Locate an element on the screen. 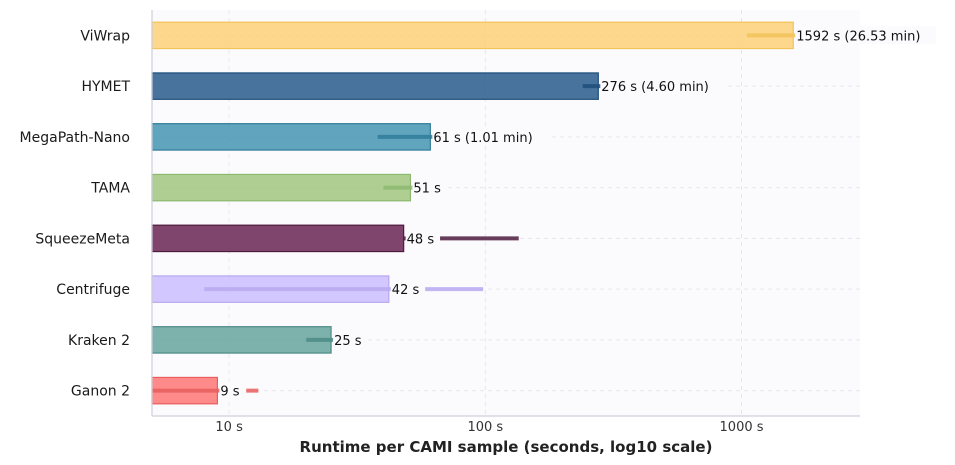  category-label: MegaPath-Nano is located at coordinates (75, 138).